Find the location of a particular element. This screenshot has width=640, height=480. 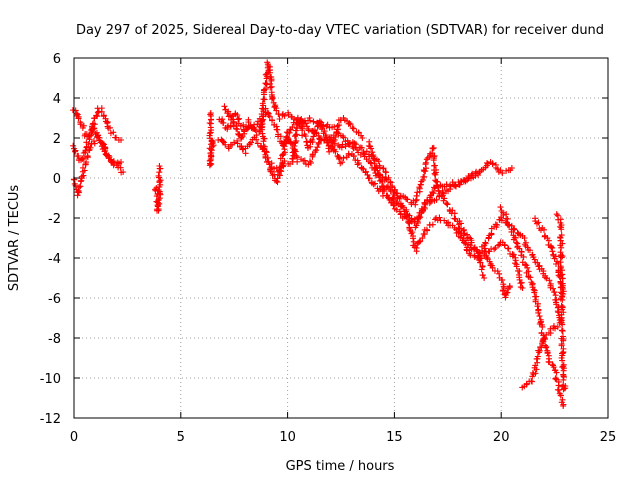

x-tick-label: 20 is located at coordinates (501, 437).